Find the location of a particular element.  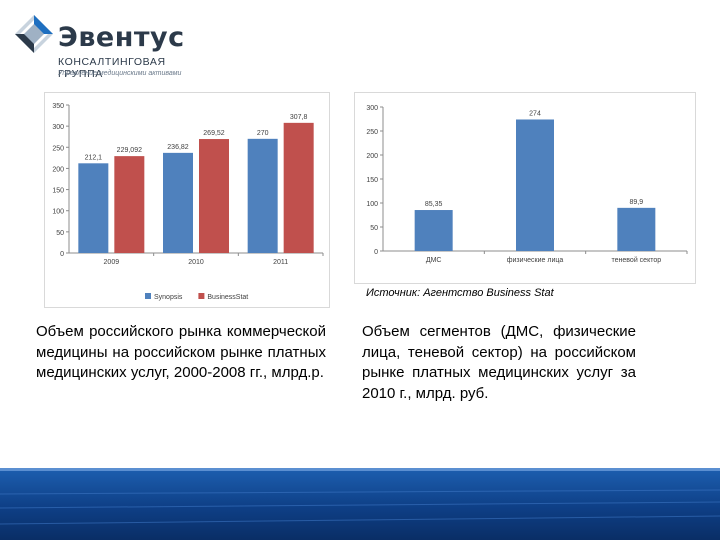

data-label: 229,092 is located at coordinates (129, 150).